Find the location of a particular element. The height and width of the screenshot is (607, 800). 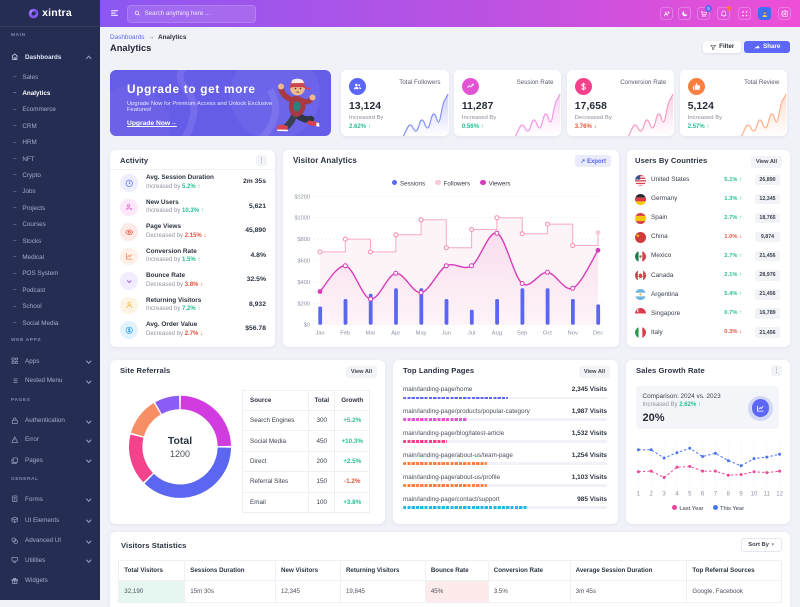

svg-text: 7 is located at coordinates (716, 495).